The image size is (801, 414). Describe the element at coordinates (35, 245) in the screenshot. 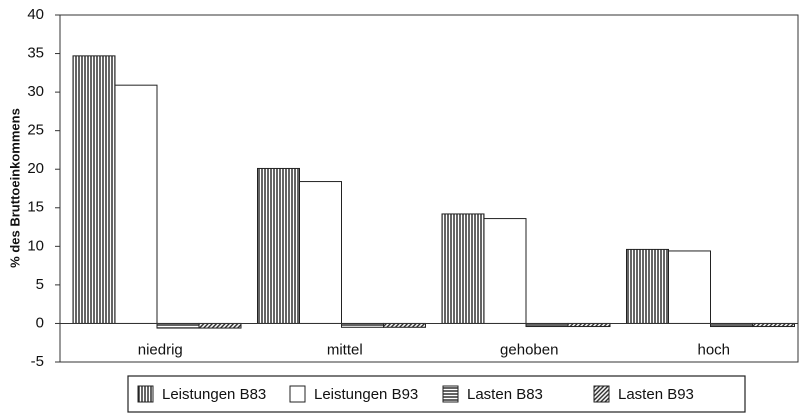

I see `y-tick-label: 10` at that location.